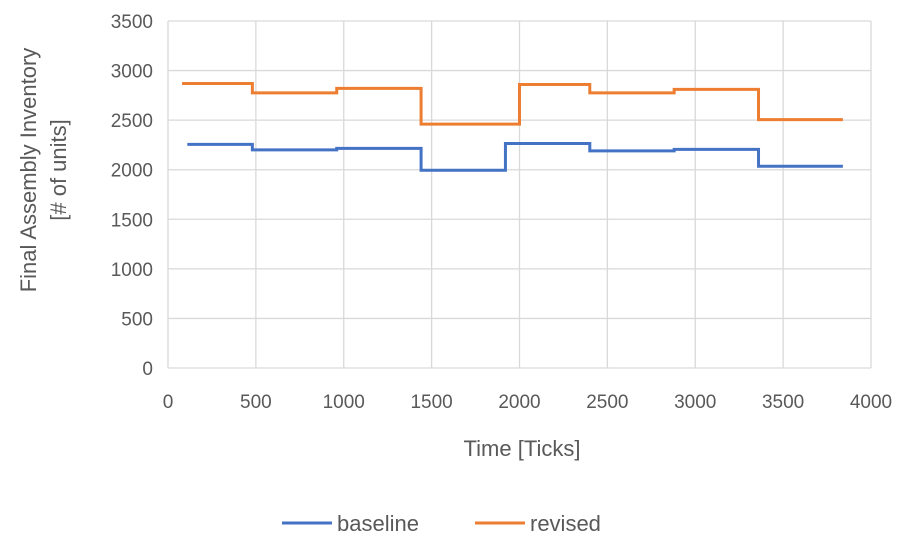  I want to click on y-tick-label: 0, so click(147, 369).